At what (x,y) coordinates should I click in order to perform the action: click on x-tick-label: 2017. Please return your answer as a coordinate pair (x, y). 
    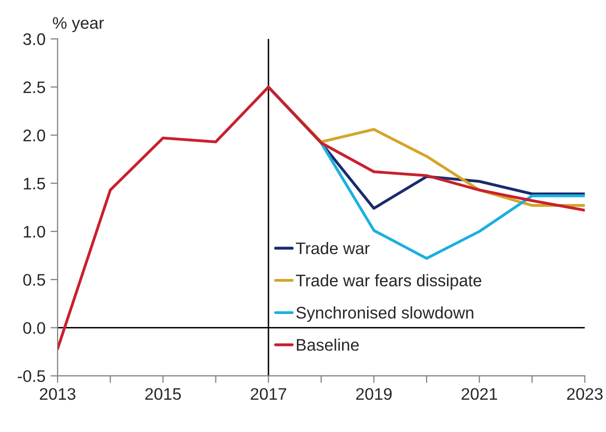
    Looking at the image, I should click on (268, 394).